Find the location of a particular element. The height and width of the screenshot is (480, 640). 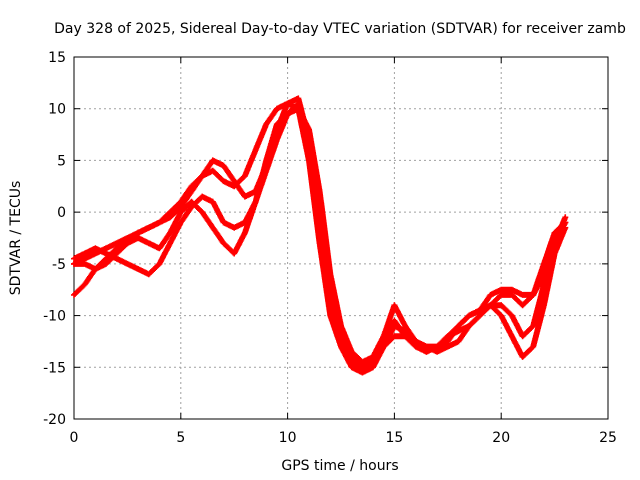

x-tick-label: 5 is located at coordinates (180, 438).